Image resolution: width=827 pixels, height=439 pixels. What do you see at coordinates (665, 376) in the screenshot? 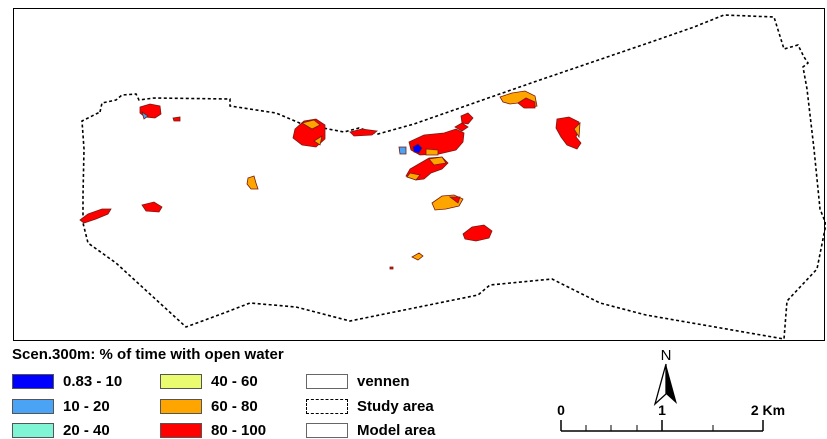
I see `north-arrow-icon: N` at bounding box center [665, 376].